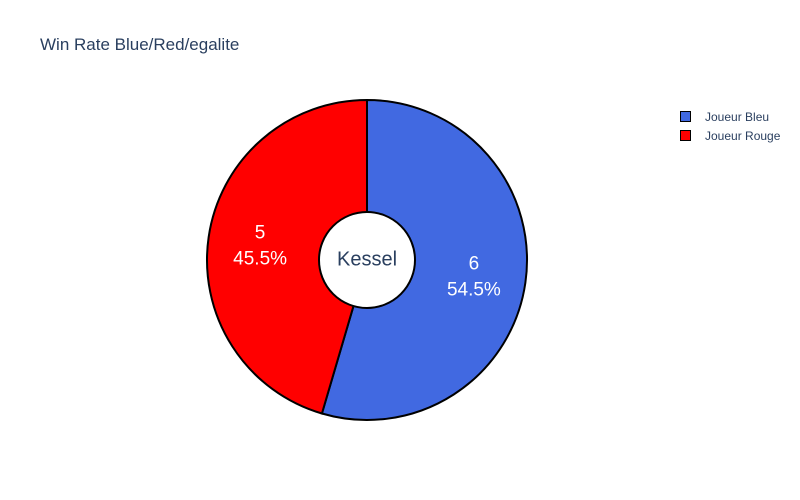 This screenshot has height=500, width=800. What do you see at coordinates (743, 135) in the screenshot?
I see `legend-label: Joueur Rouge` at bounding box center [743, 135].